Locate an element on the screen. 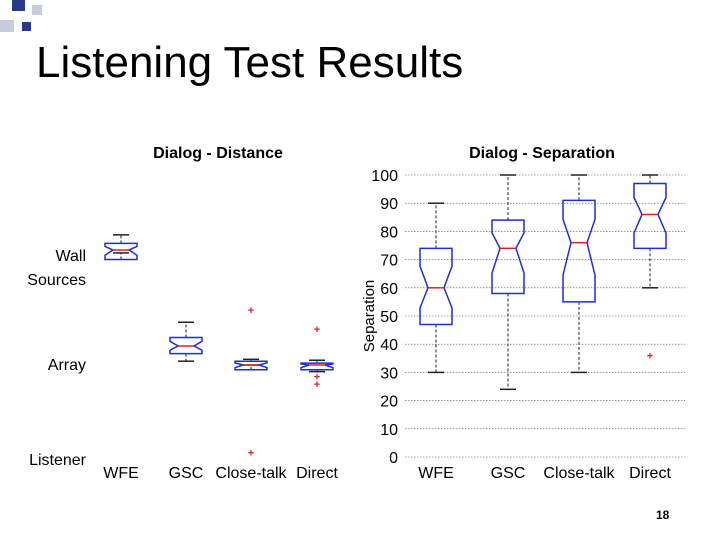 This screenshot has width=720, height=540. y-tick-label-line: Wall is located at coordinates (70, 256).